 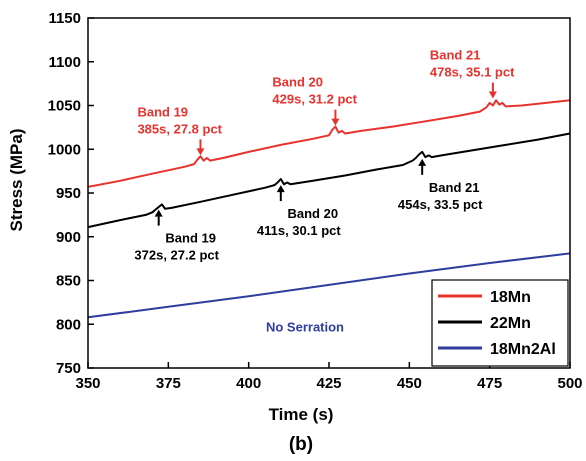 I want to click on annotation-time-label: 411s, 30.1 pct, so click(x=299, y=230).